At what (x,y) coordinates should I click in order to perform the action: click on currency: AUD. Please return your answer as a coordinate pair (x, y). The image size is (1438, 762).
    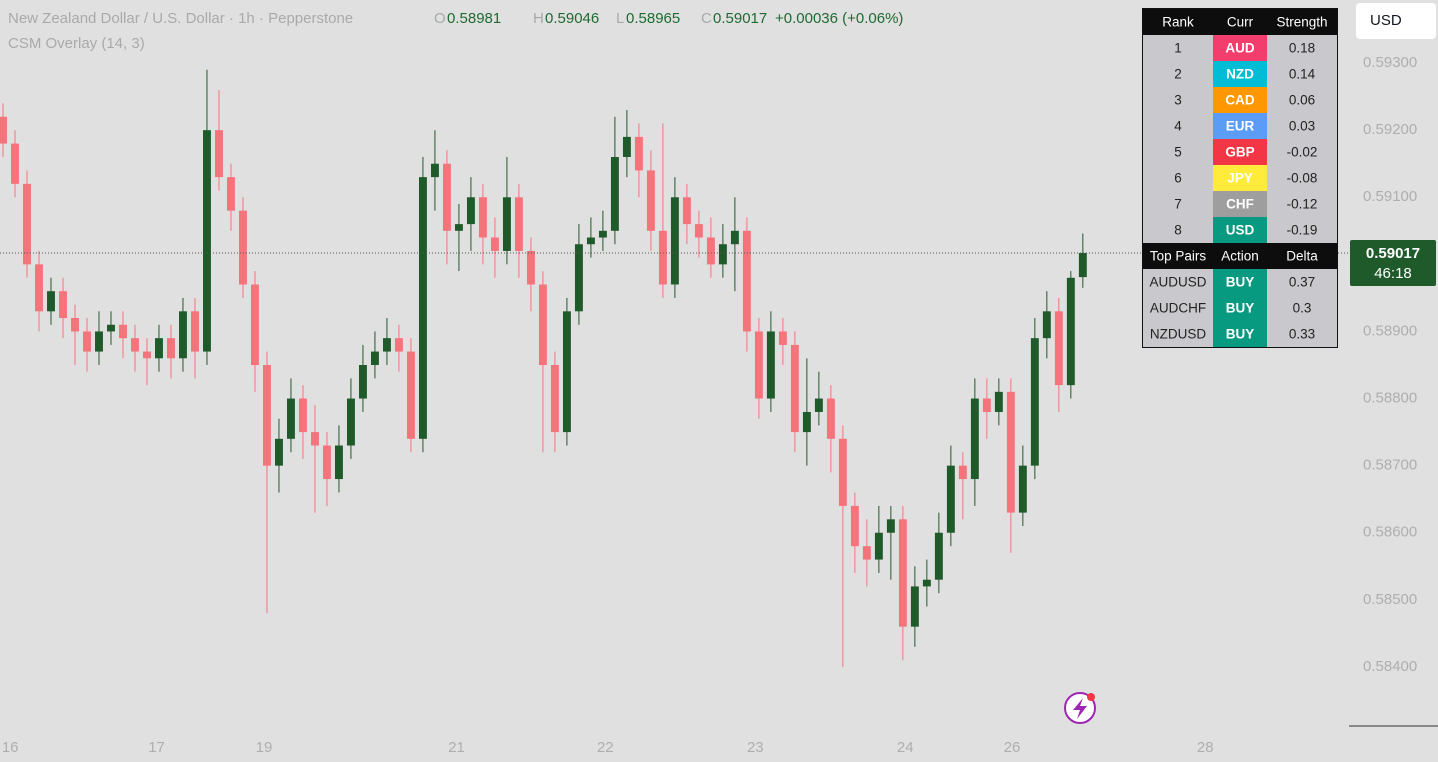
    Looking at the image, I should click on (1239, 48).